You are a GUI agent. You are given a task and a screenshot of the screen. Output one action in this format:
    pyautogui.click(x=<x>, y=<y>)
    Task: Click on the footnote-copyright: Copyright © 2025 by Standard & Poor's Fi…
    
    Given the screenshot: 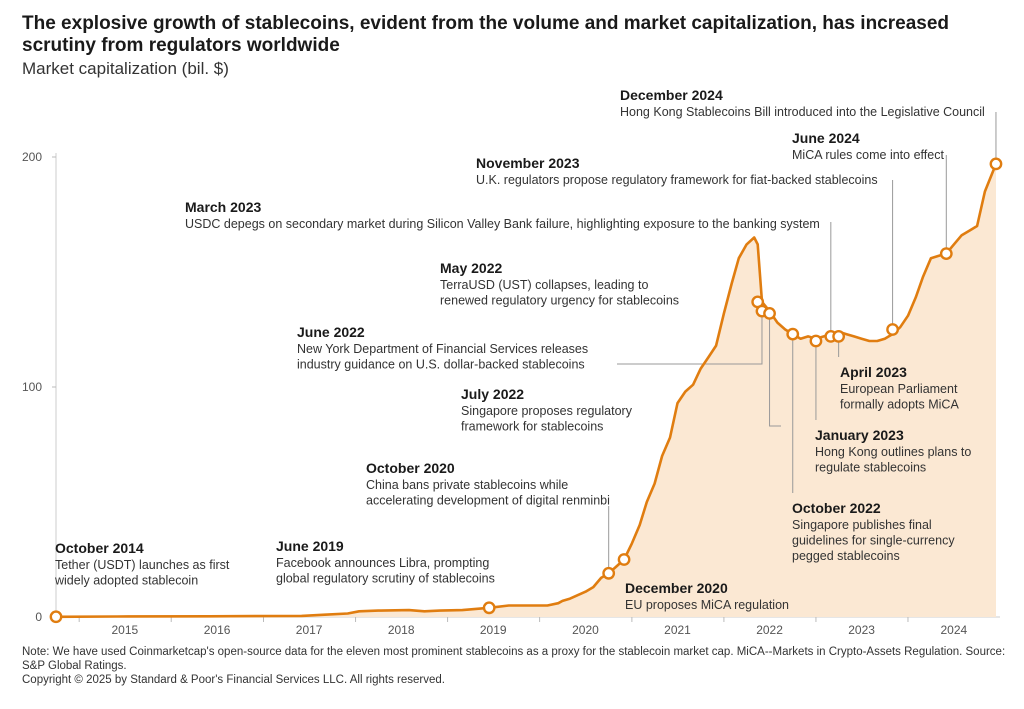 What is the action you would take?
    pyautogui.click(x=233, y=680)
    